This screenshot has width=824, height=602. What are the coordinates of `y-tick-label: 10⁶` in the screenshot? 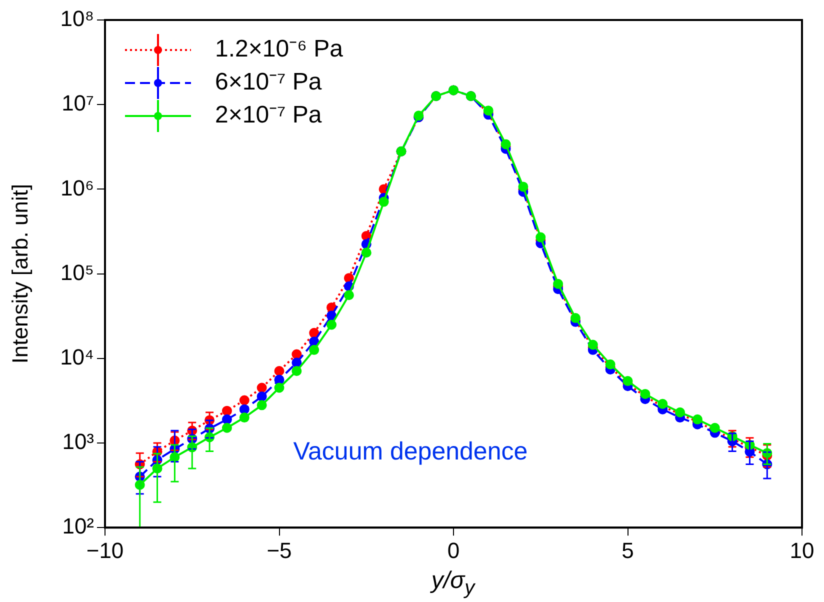 It's located at (77, 187).